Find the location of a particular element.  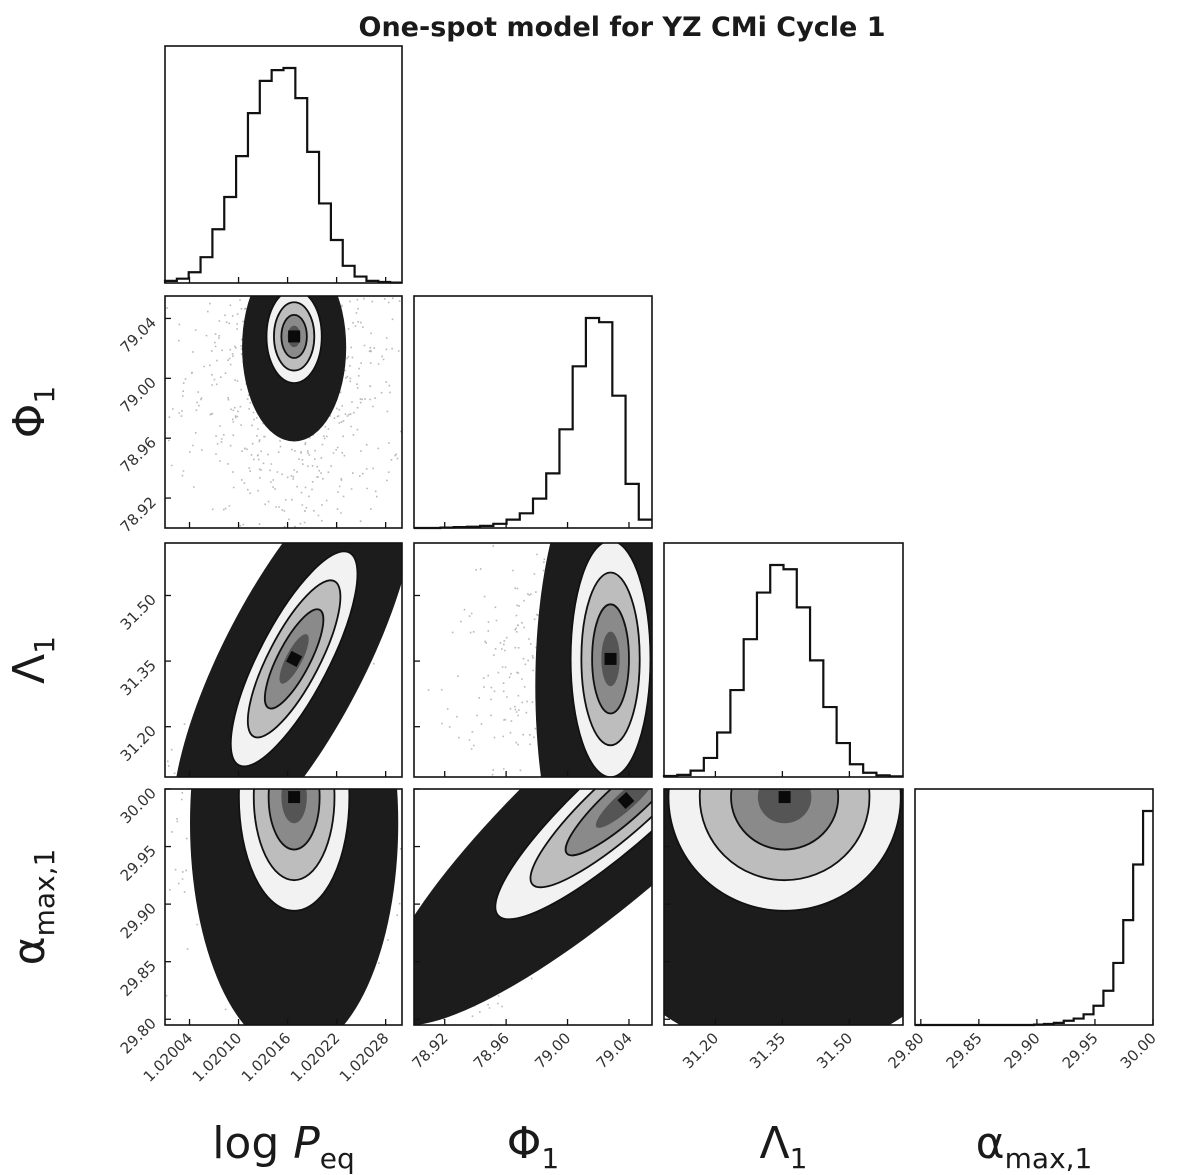

y-tick-label-alpha-2: 29.90 is located at coordinates (138, 920).